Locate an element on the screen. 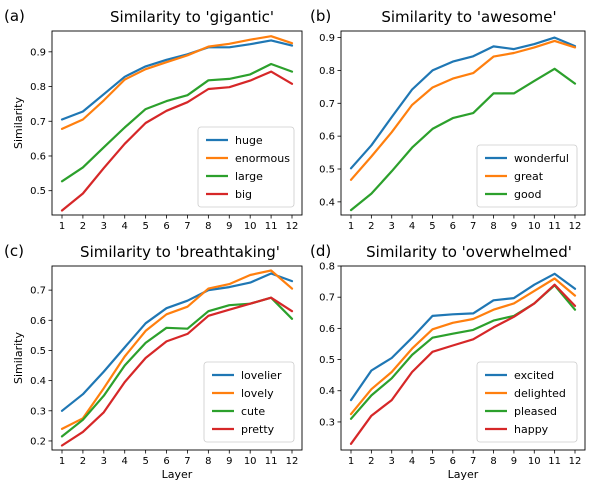 This screenshot has height=482, width=591. legend: lovelier lovely cute pretty is located at coordinates (249, 402).